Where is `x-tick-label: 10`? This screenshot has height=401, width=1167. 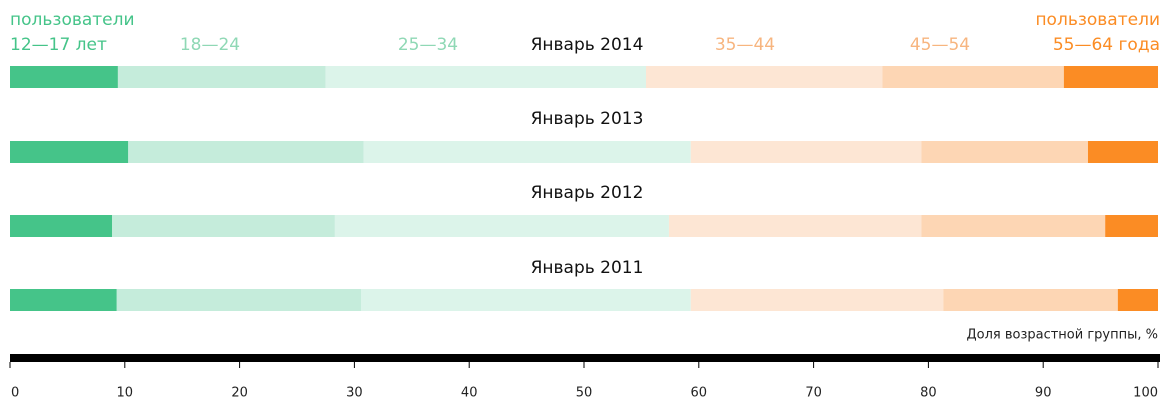
x-tick-label: 10 is located at coordinates (125, 393).